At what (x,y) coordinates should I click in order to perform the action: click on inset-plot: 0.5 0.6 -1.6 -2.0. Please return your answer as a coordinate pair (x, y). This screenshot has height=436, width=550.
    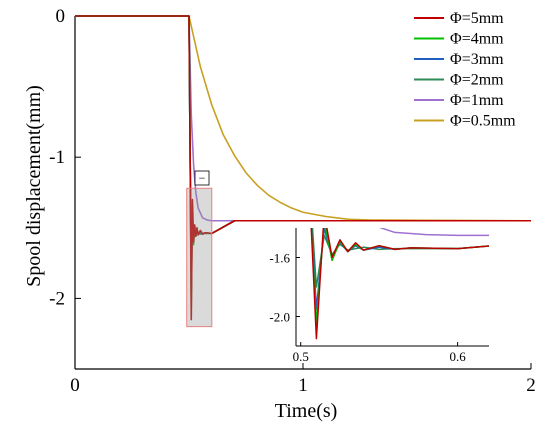
    Looking at the image, I should click on (379, 296).